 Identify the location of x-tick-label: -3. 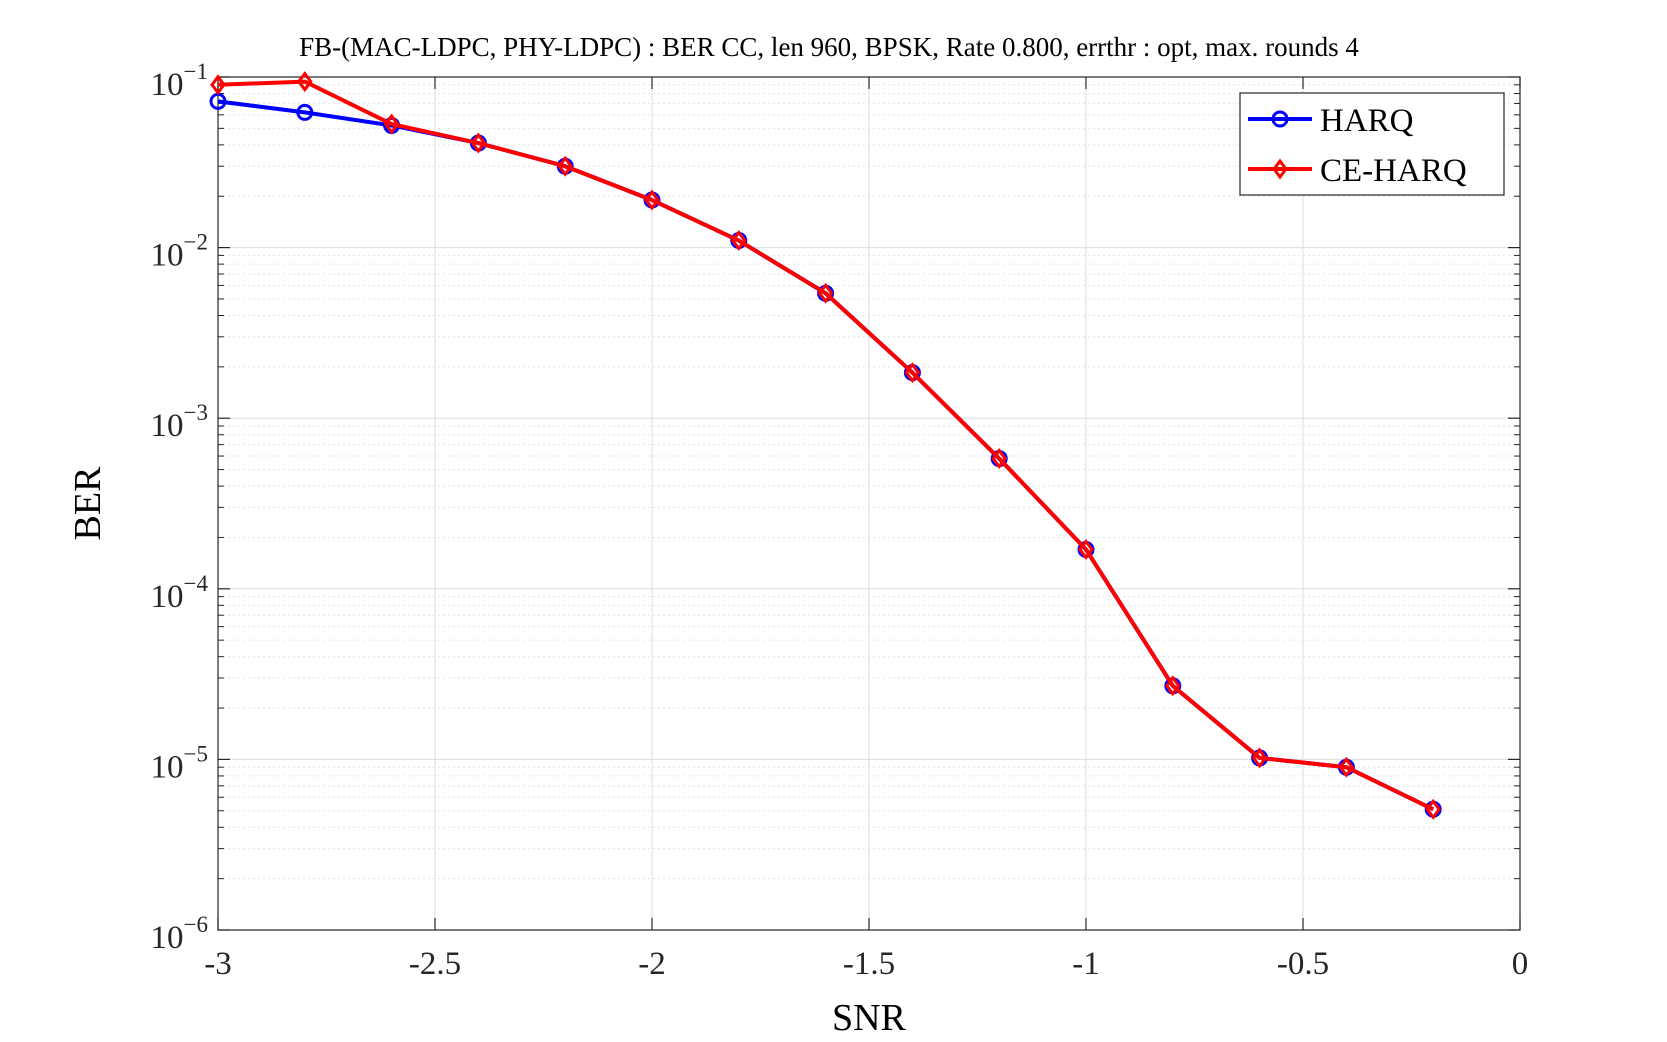
(218, 964).